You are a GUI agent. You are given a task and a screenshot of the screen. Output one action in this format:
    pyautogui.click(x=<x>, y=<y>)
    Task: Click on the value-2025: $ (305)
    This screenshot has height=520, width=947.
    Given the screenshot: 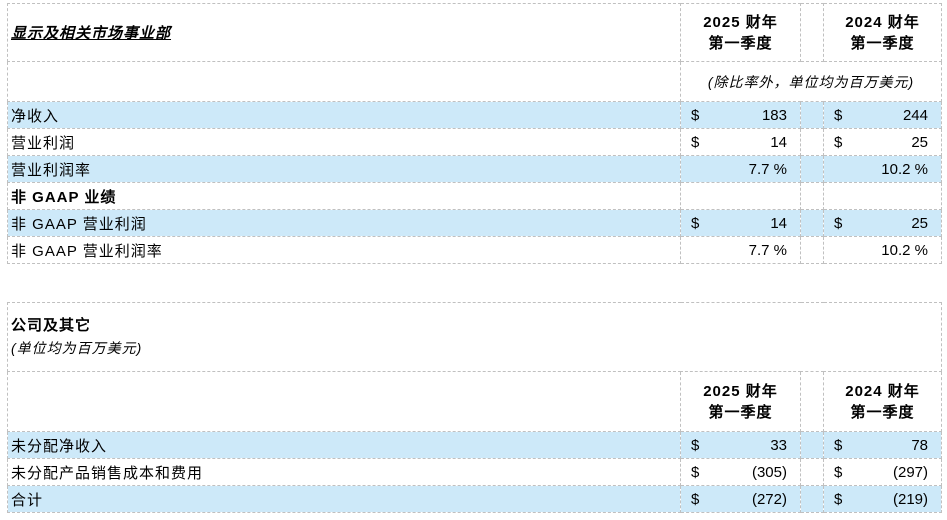 What is the action you would take?
    pyautogui.click(x=740, y=472)
    